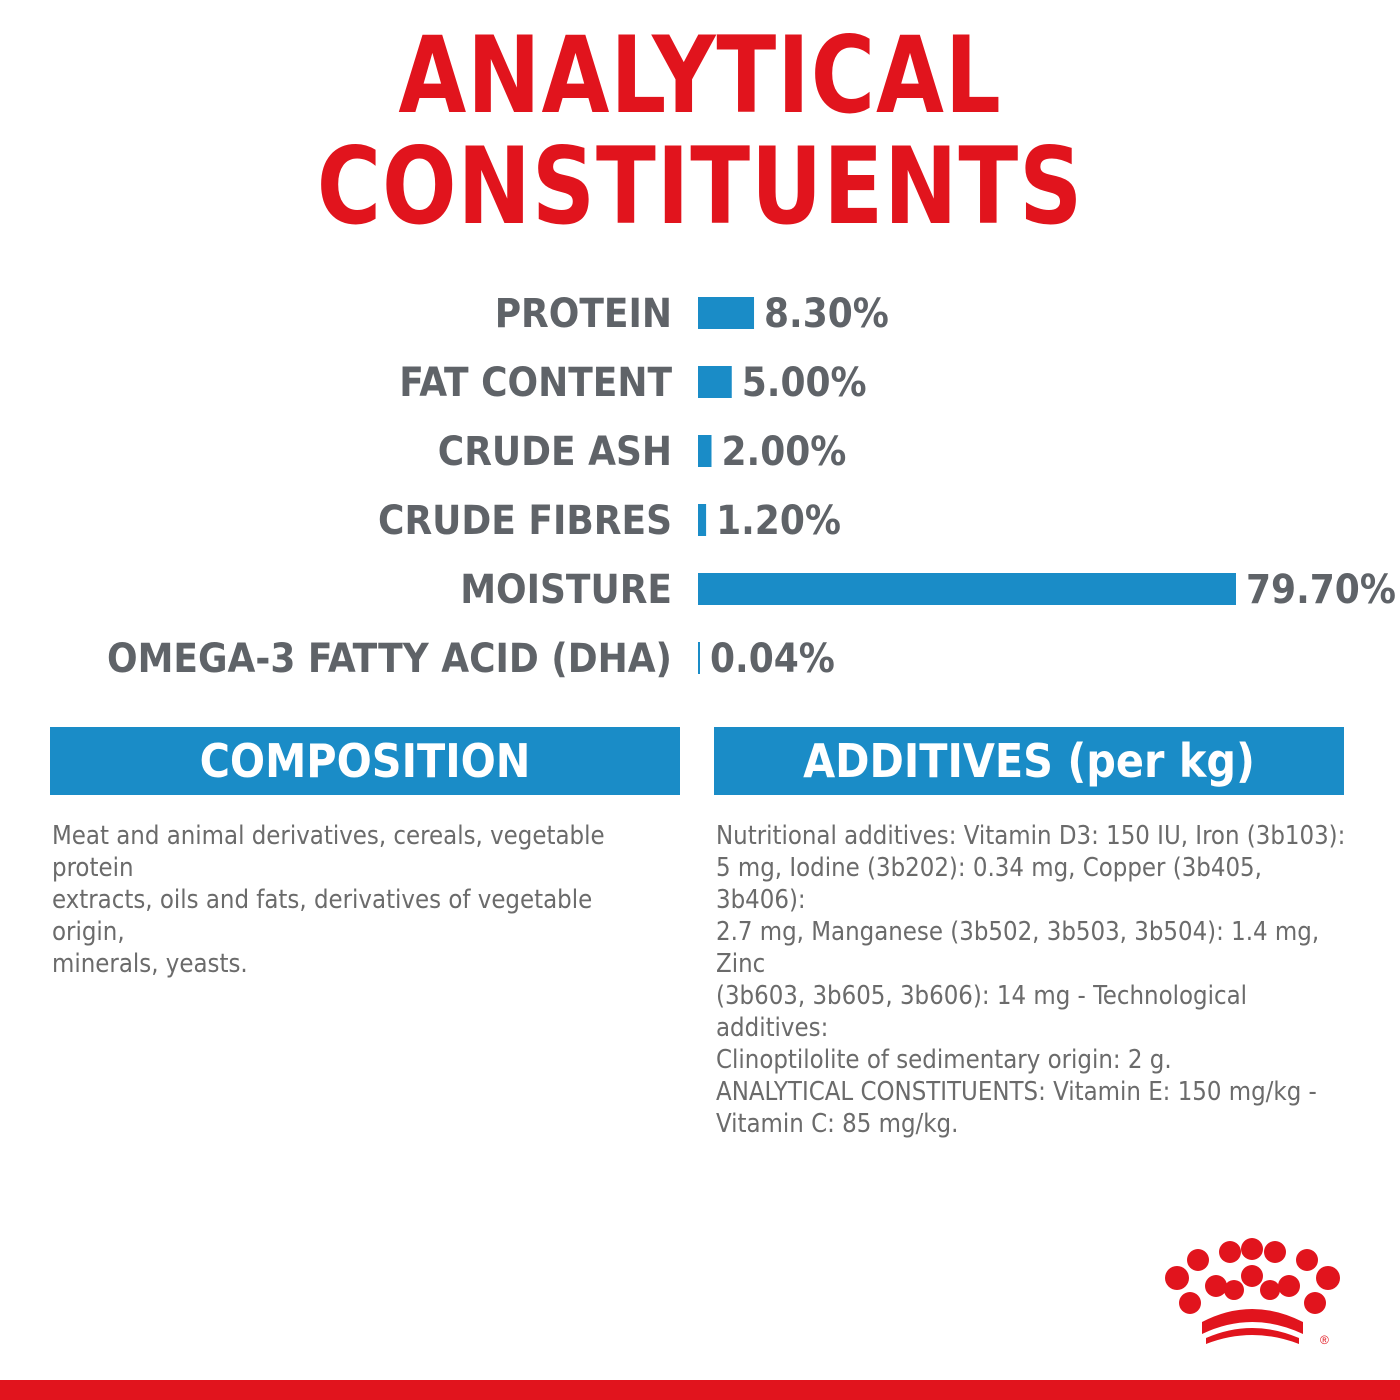 The width and height of the screenshot is (1400, 1400). Describe the element at coordinates (804, 383) in the screenshot. I see `value-label: 5.00%` at that location.